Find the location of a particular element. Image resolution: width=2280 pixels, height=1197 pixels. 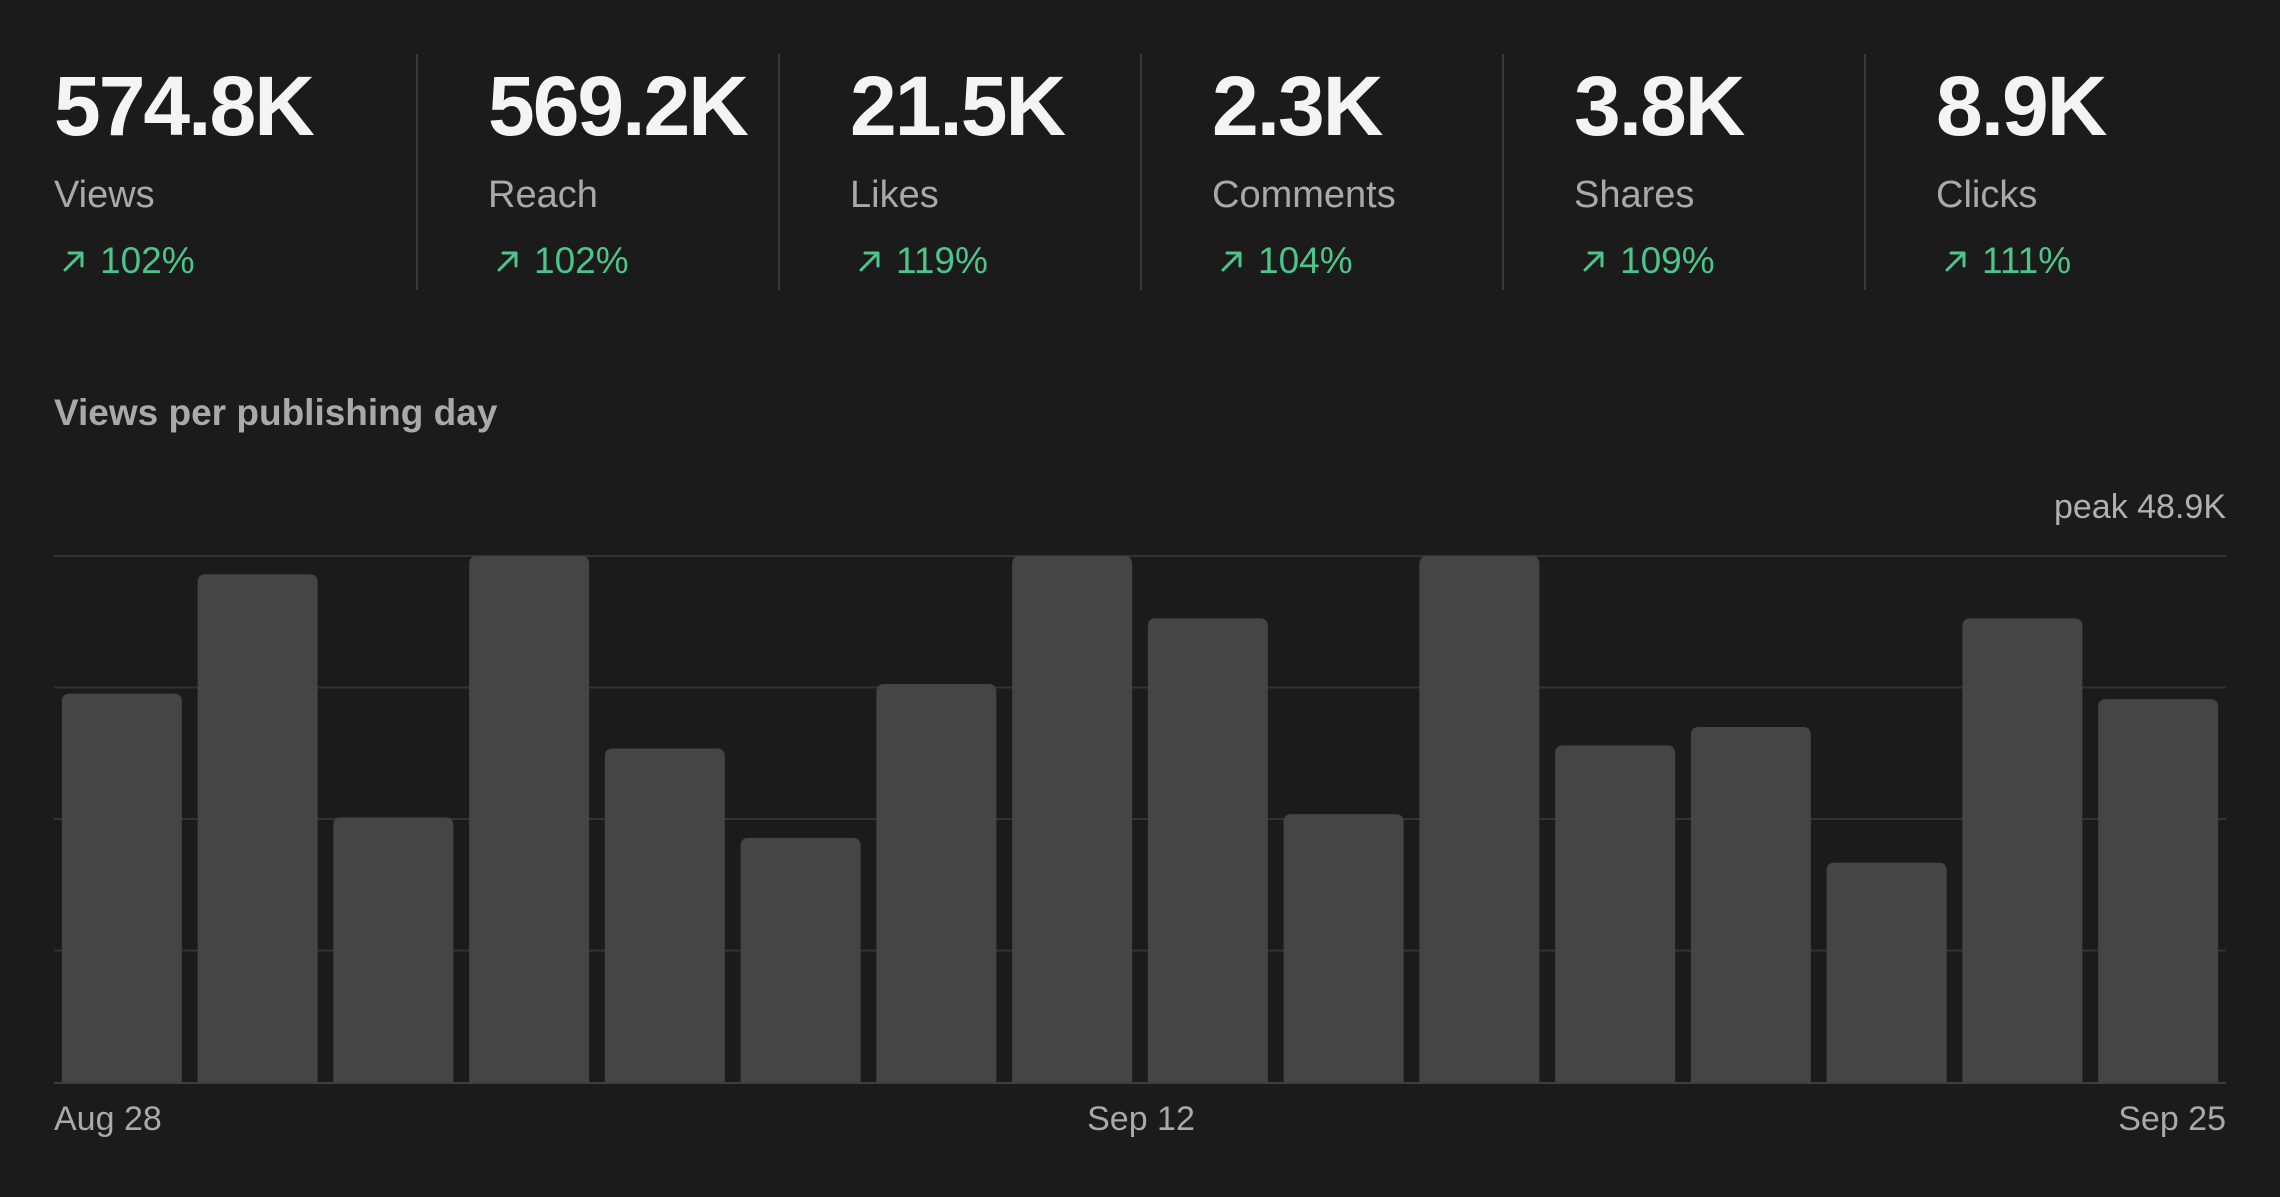

stat-label: Clicks is located at coordinates (1987, 195).